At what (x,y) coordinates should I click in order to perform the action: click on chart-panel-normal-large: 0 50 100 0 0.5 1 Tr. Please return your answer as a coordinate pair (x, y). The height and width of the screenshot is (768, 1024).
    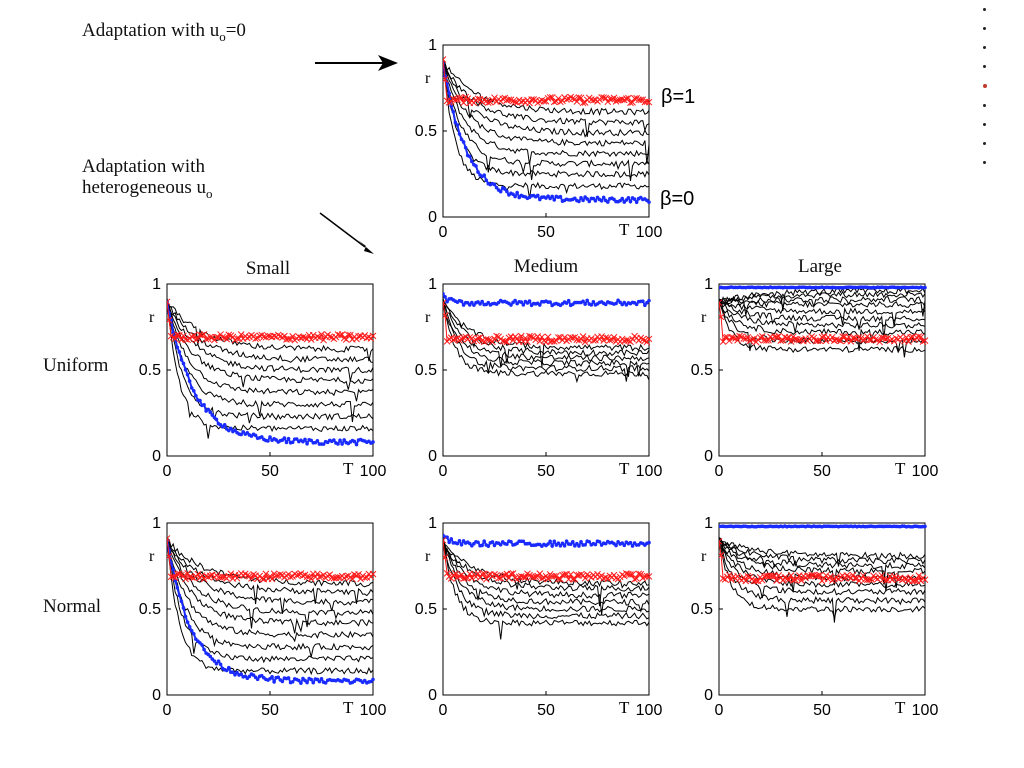
    Looking at the image, I should click on (815, 617).